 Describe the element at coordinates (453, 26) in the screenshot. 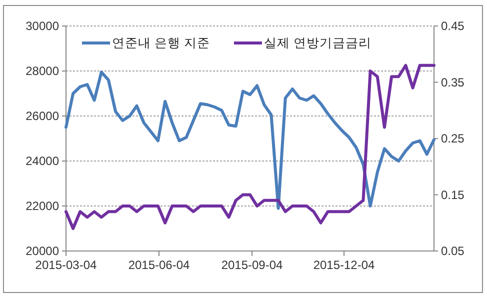

I see `y2-tick-label: 0.45` at that location.